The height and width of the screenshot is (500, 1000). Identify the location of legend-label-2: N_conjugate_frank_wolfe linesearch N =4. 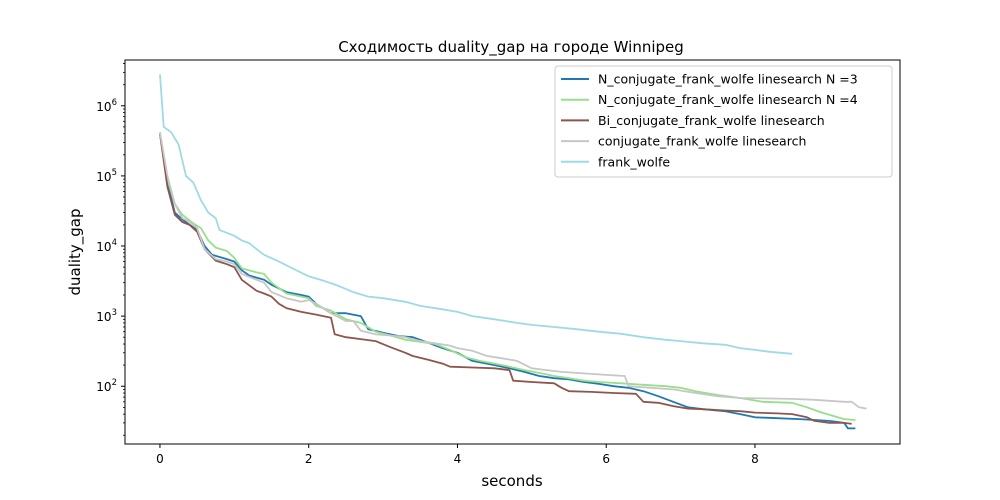
(728, 99).